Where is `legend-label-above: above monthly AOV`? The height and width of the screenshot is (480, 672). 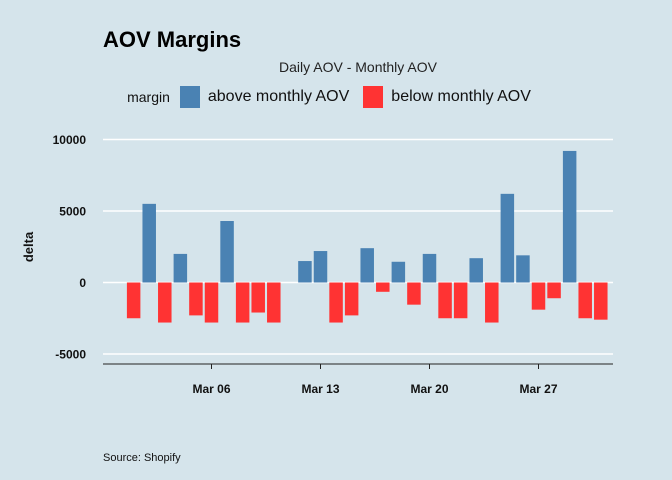 legend-label-above: above monthly AOV is located at coordinates (278, 96).